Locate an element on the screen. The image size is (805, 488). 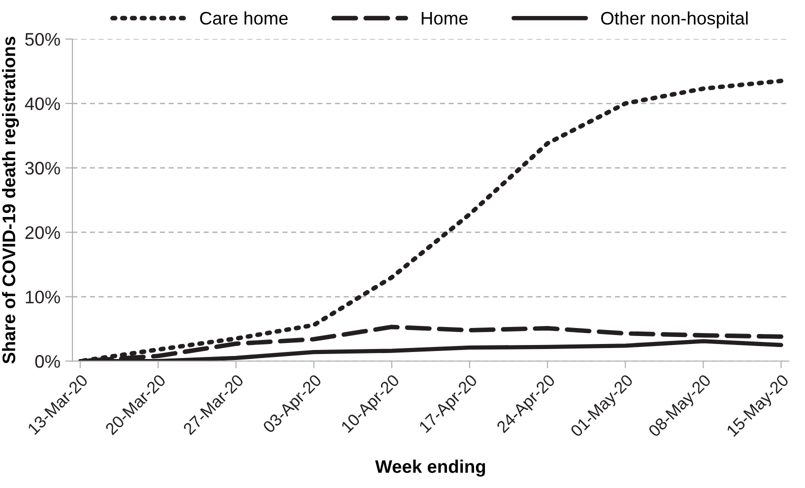
y-tick-label: 20% is located at coordinates (42, 233).